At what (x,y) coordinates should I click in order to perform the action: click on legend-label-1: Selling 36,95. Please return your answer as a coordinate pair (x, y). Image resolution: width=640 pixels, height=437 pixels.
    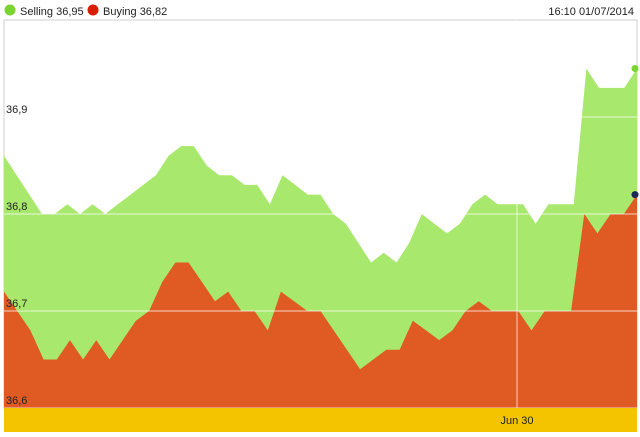
    Looking at the image, I should click on (52, 12).